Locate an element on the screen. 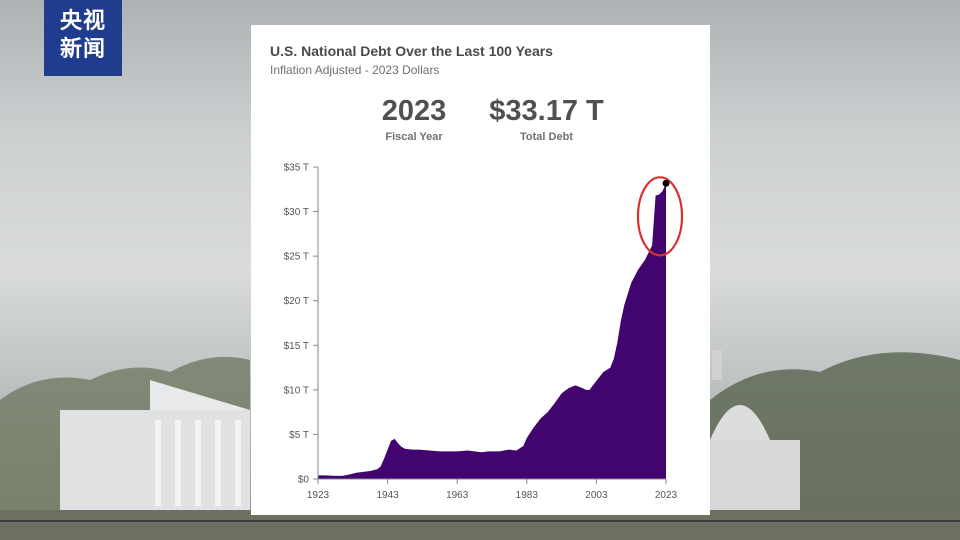 The width and height of the screenshot is (960, 540). y-tick-label: $35 T is located at coordinates (296, 168).